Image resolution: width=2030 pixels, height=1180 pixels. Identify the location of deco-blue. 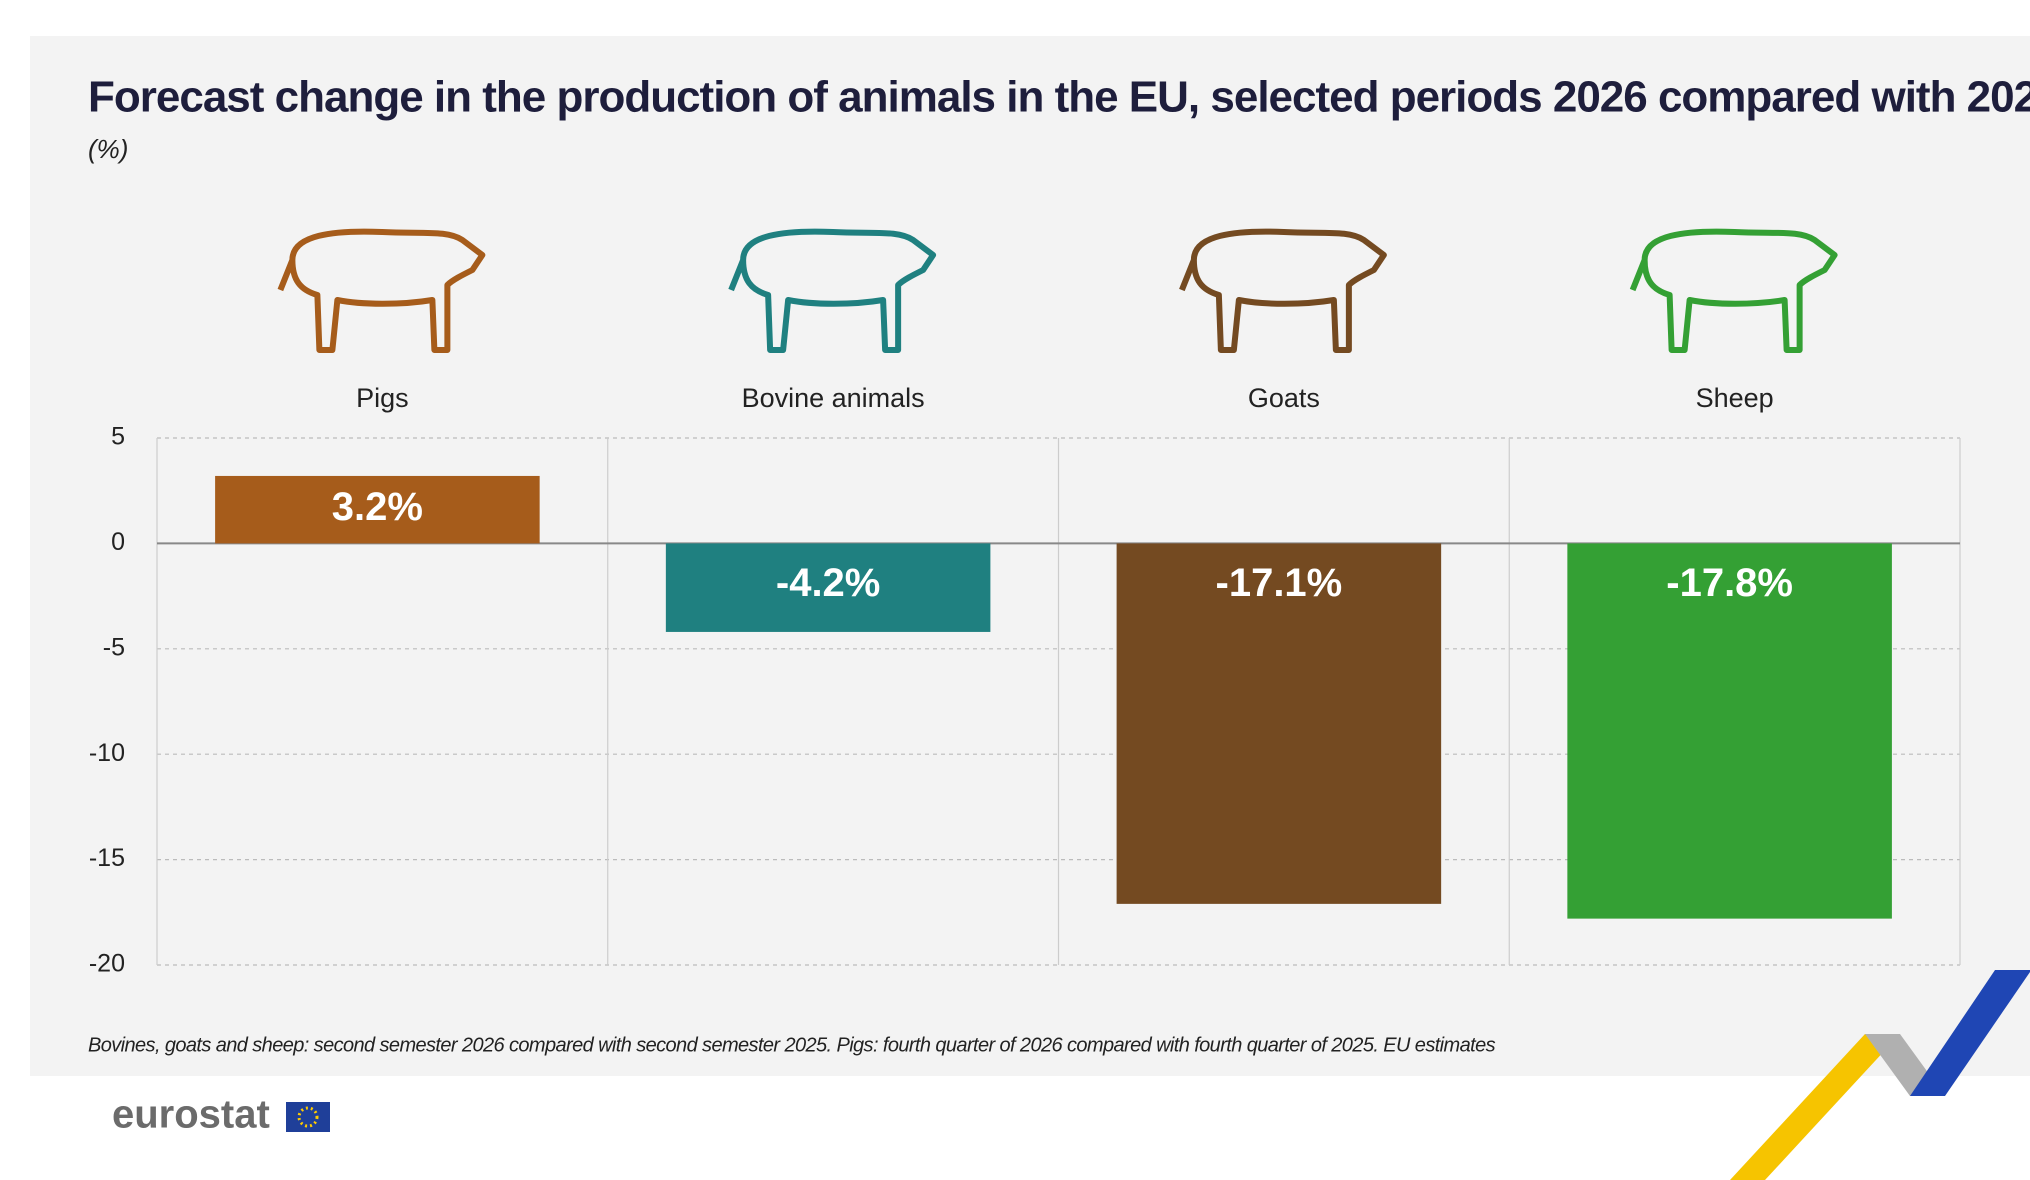
(1970, 1033).